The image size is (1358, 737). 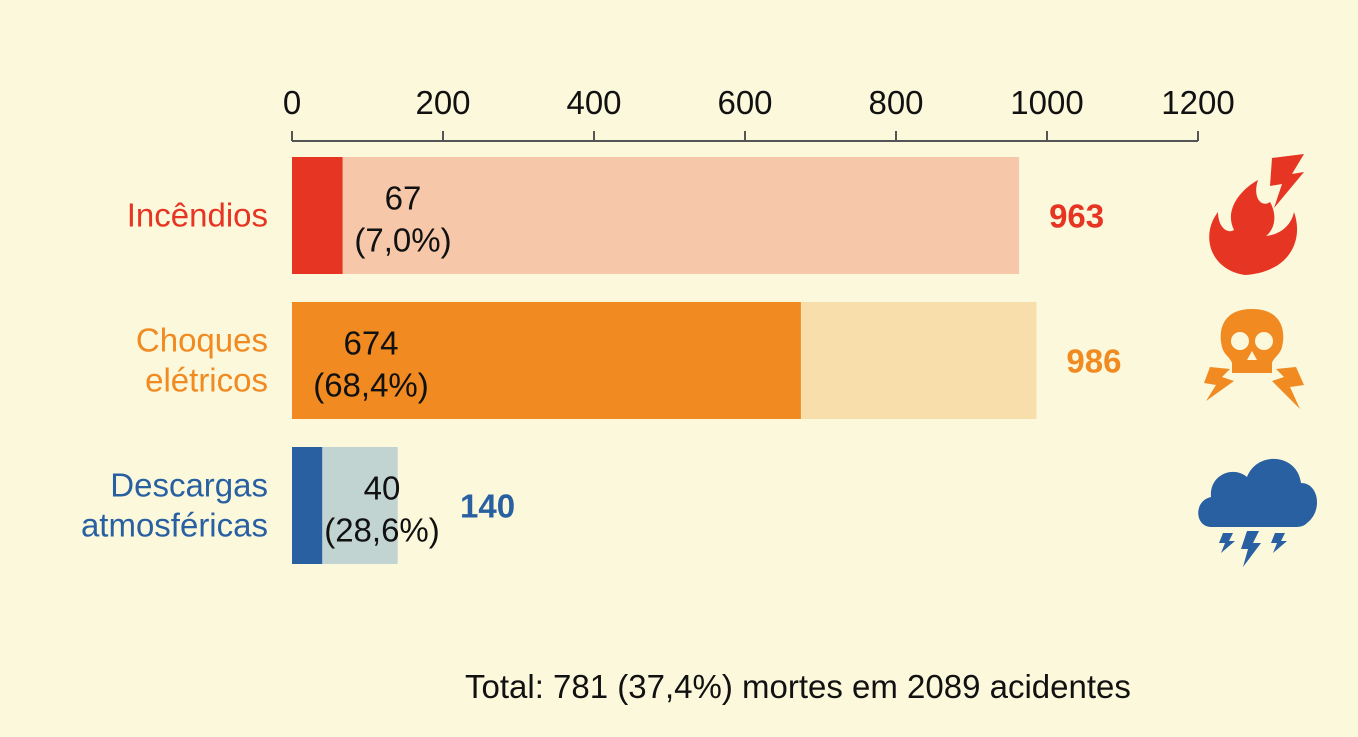 What do you see at coordinates (403, 198) in the screenshot?
I see `deaths-value-label: 67` at bounding box center [403, 198].